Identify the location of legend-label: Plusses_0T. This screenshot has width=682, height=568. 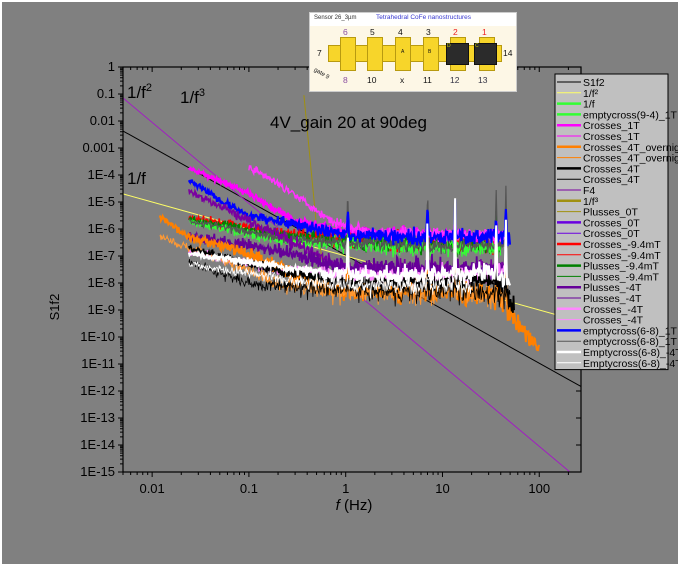
(610, 213).